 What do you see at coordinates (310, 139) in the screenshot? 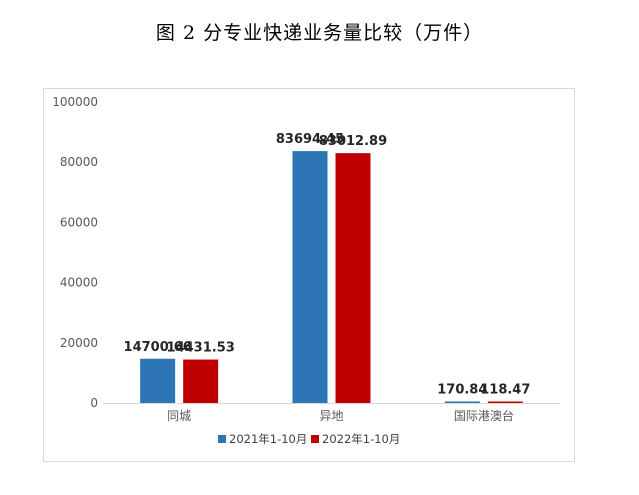
I see `data-label: 83694.45` at bounding box center [310, 139].